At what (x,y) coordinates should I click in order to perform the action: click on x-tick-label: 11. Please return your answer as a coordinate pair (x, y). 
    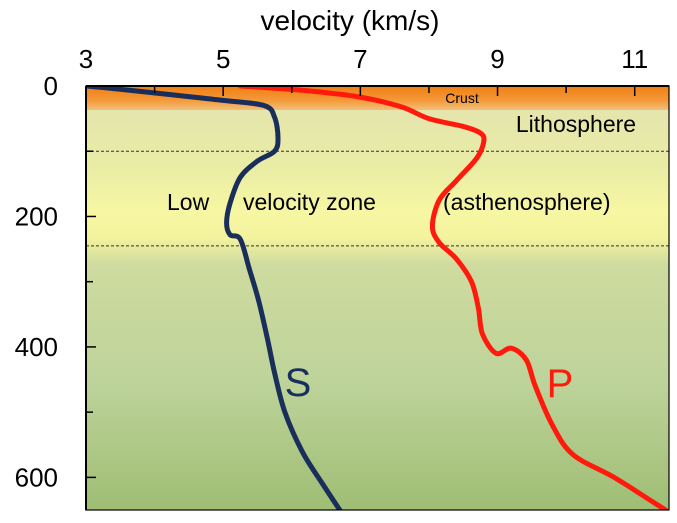
    Looking at the image, I should click on (634, 59).